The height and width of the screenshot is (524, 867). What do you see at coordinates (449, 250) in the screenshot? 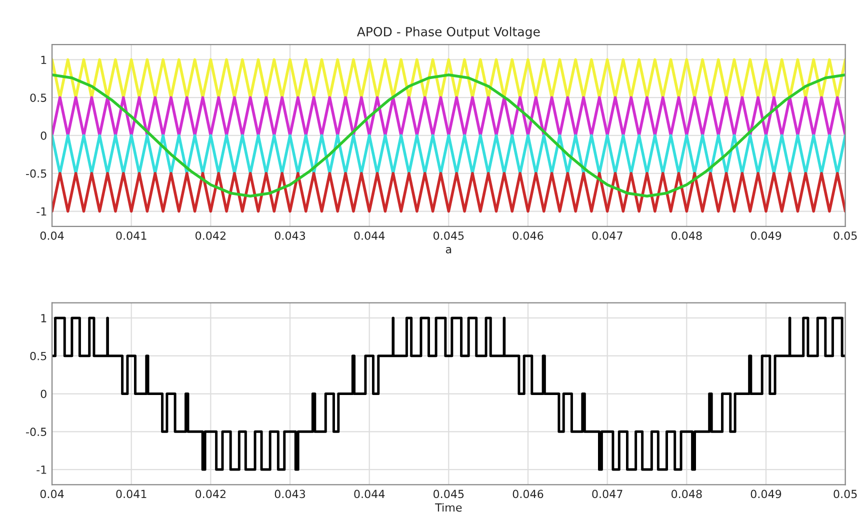
I see `x-axis-title: a` at bounding box center [449, 250].